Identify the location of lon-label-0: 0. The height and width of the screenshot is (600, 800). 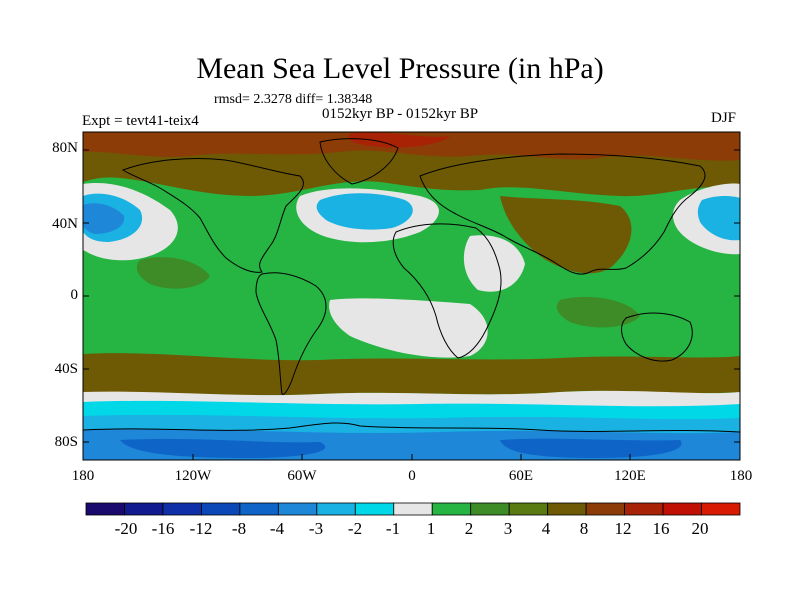
(412, 476).